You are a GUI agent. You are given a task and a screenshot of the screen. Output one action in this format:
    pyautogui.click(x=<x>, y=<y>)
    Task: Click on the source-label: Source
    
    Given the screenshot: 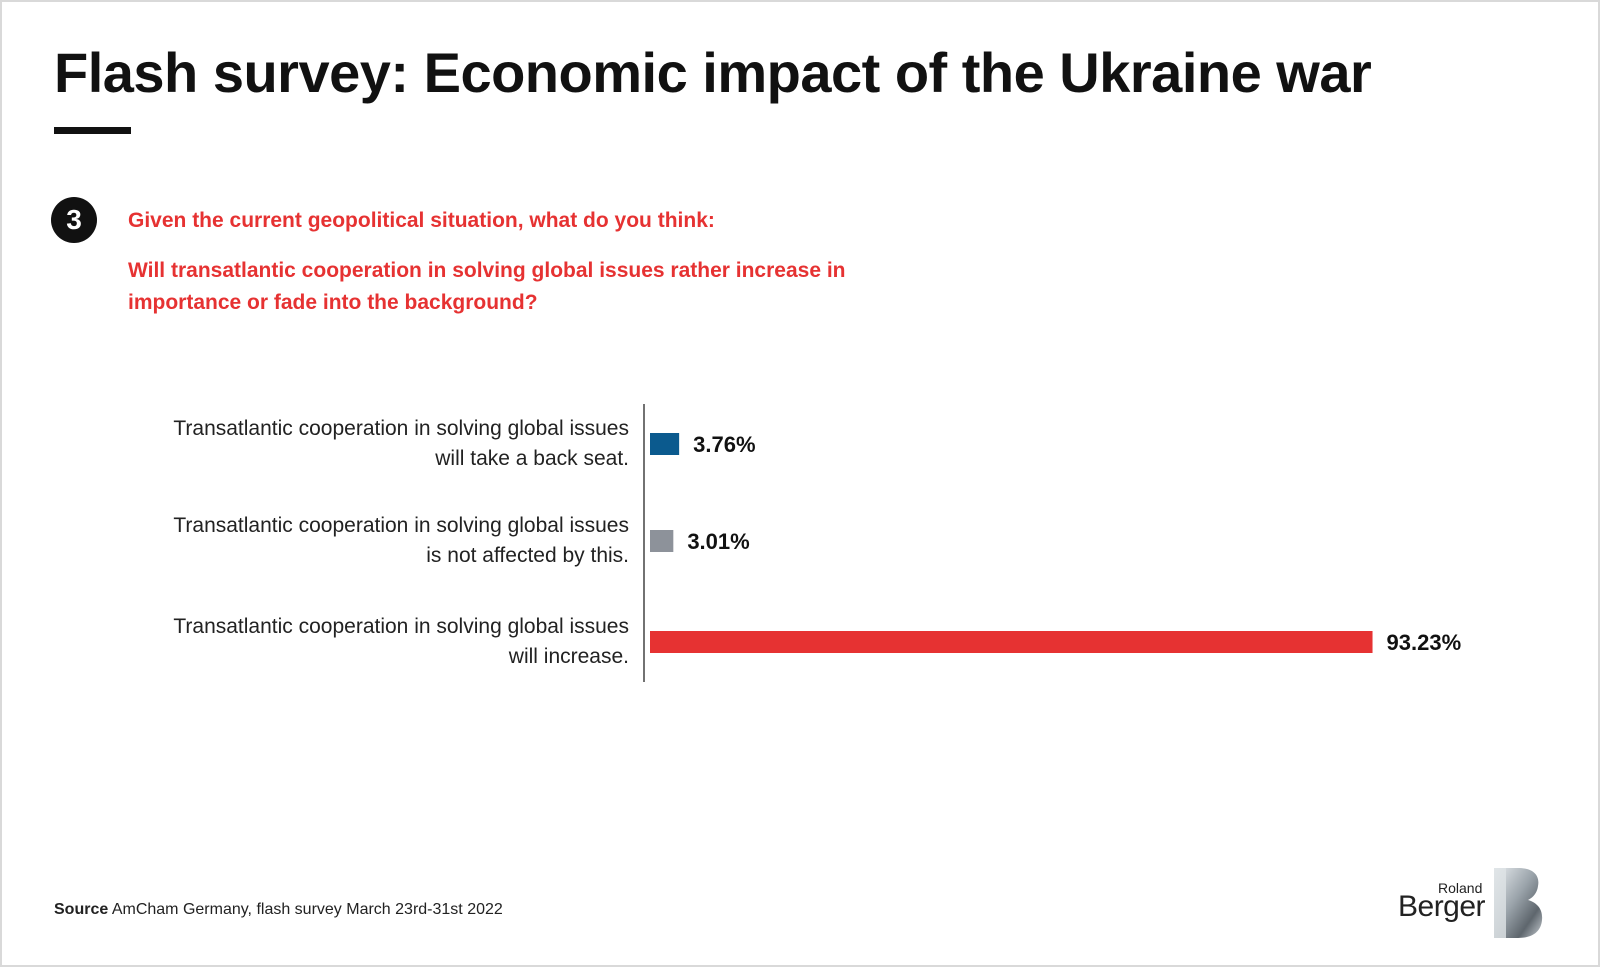 What is the action you would take?
    pyautogui.click(x=81, y=909)
    